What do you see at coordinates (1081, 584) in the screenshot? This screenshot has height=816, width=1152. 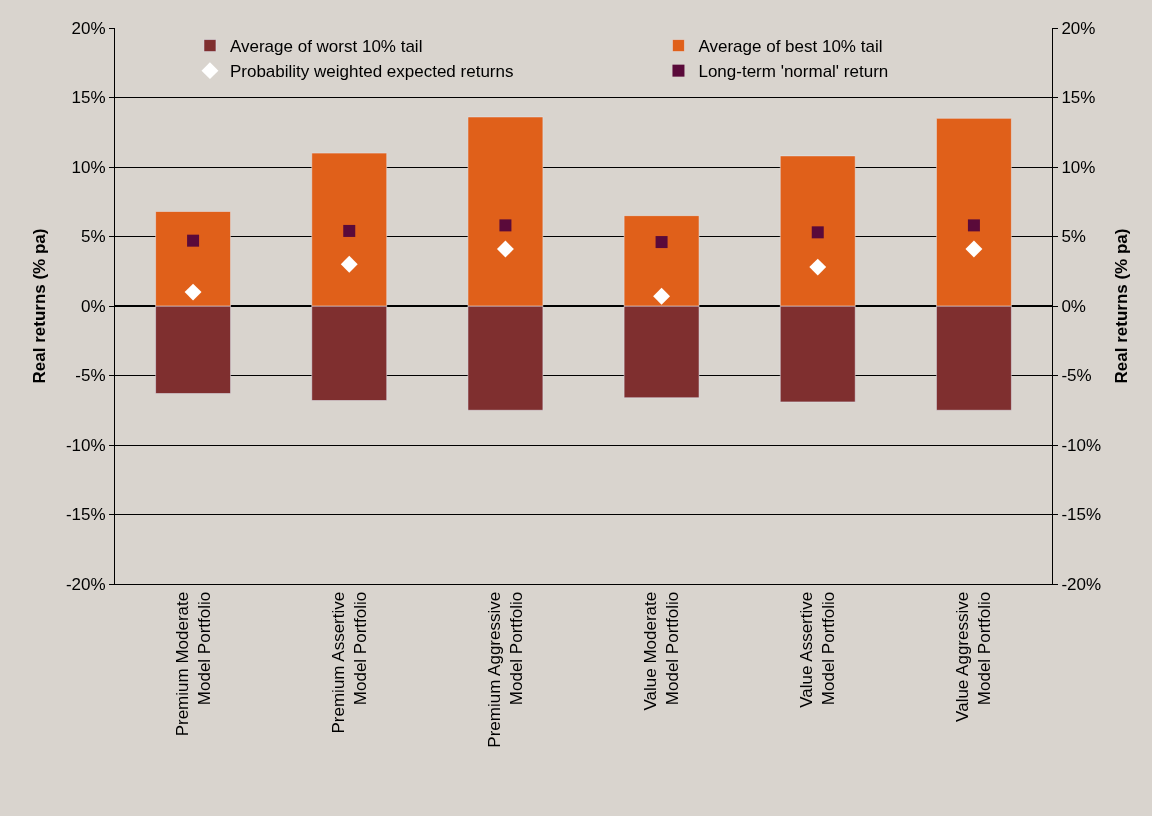 I see `y2-tick-label: -20%` at bounding box center [1081, 584].